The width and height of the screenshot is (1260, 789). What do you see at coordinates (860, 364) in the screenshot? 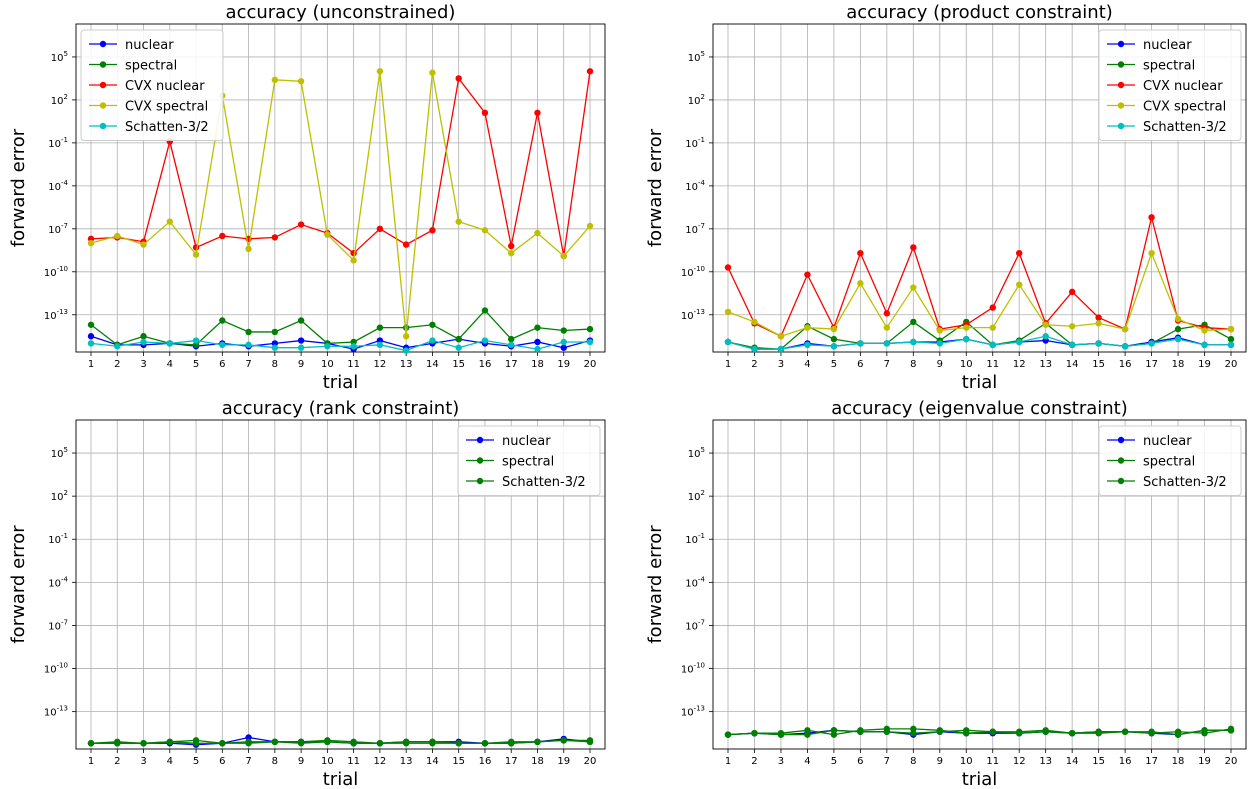
I see `x-tick-label: 6` at bounding box center [860, 364].